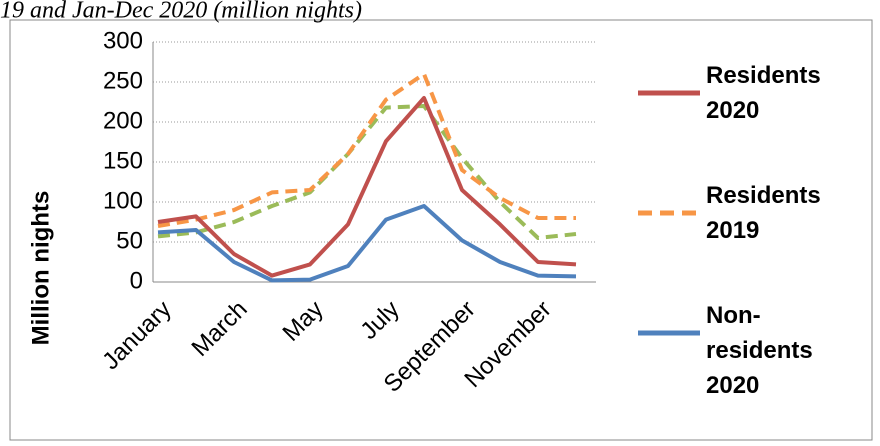  What do you see at coordinates (123, 80) in the screenshot?
I see `y-tick-label: 250` at bounding box center [123, 80].